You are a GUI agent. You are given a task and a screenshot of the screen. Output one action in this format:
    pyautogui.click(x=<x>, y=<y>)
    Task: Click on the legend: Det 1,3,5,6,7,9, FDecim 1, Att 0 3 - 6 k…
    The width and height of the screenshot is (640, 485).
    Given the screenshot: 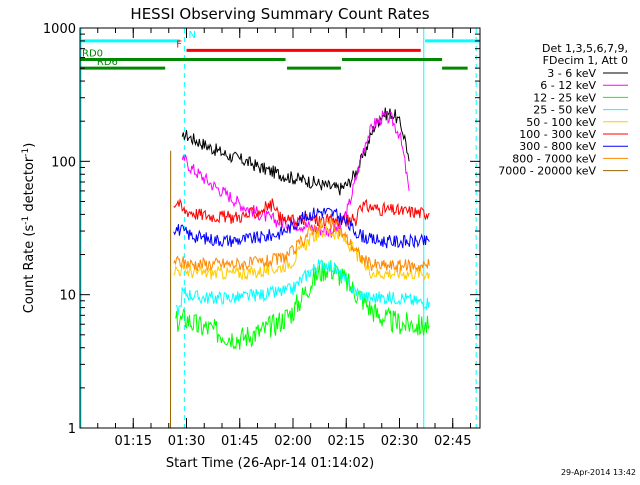 What is the action you would take?
    pyautogui.click(x=563, y=110)
    